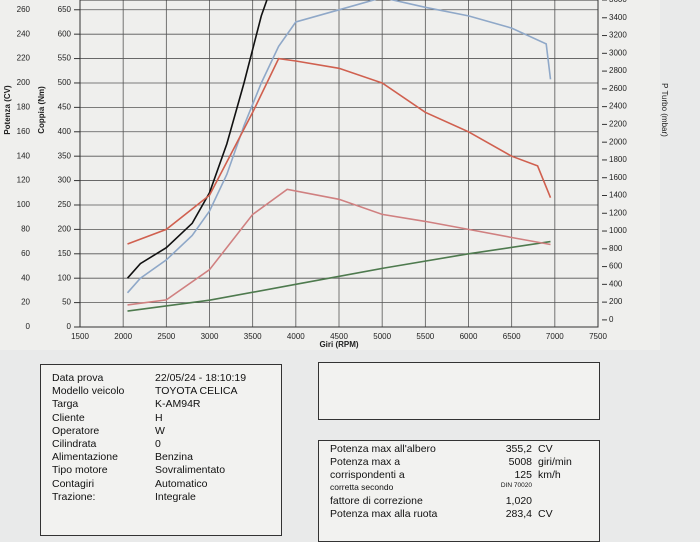  What do you see at coordinates (523, 475) in the screenshot?
I see `result-value: 125` at bounding box center [523, 475].